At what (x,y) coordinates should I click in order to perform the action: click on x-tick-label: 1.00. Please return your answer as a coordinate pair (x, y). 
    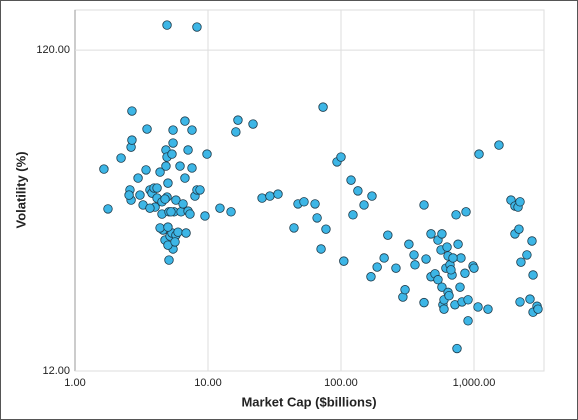
    Looking at the image, I should click on (74, 383).